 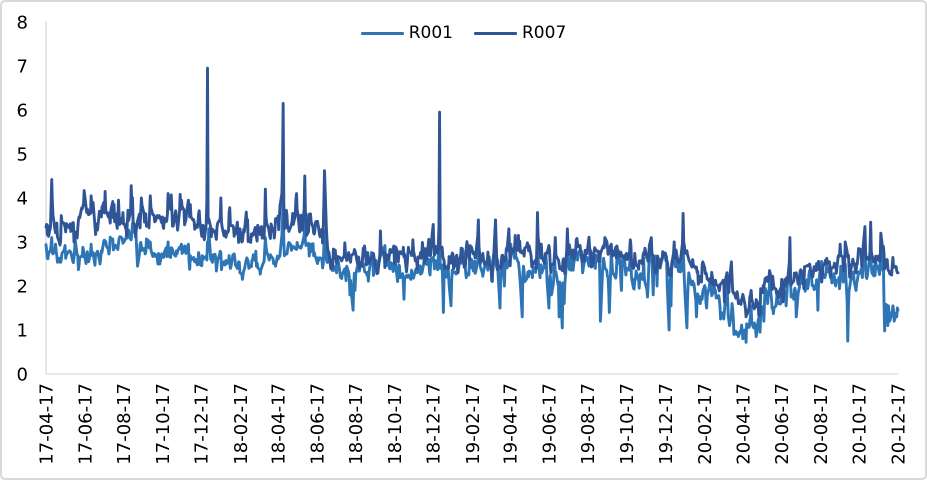 What do you see at coordinates (22, 22) in the screenshot?
I see `y-tick-label: 8` at bounding box center [22, 22].